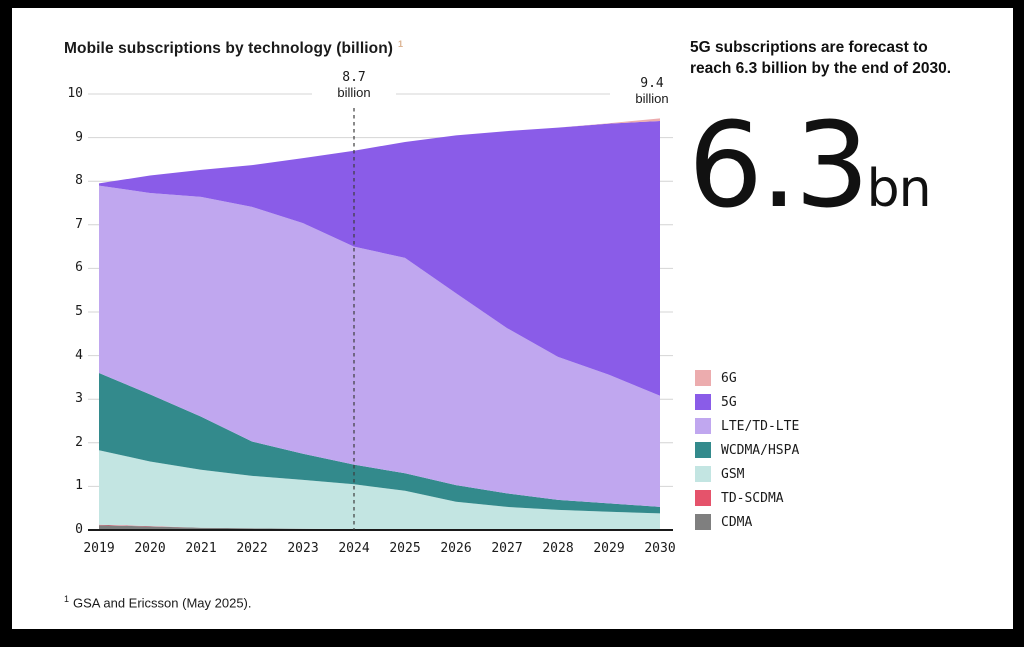 The height and width of the screenshot is (647, 1024). I want to click on legend-item-cdma: CDMA, so click(747, 522).